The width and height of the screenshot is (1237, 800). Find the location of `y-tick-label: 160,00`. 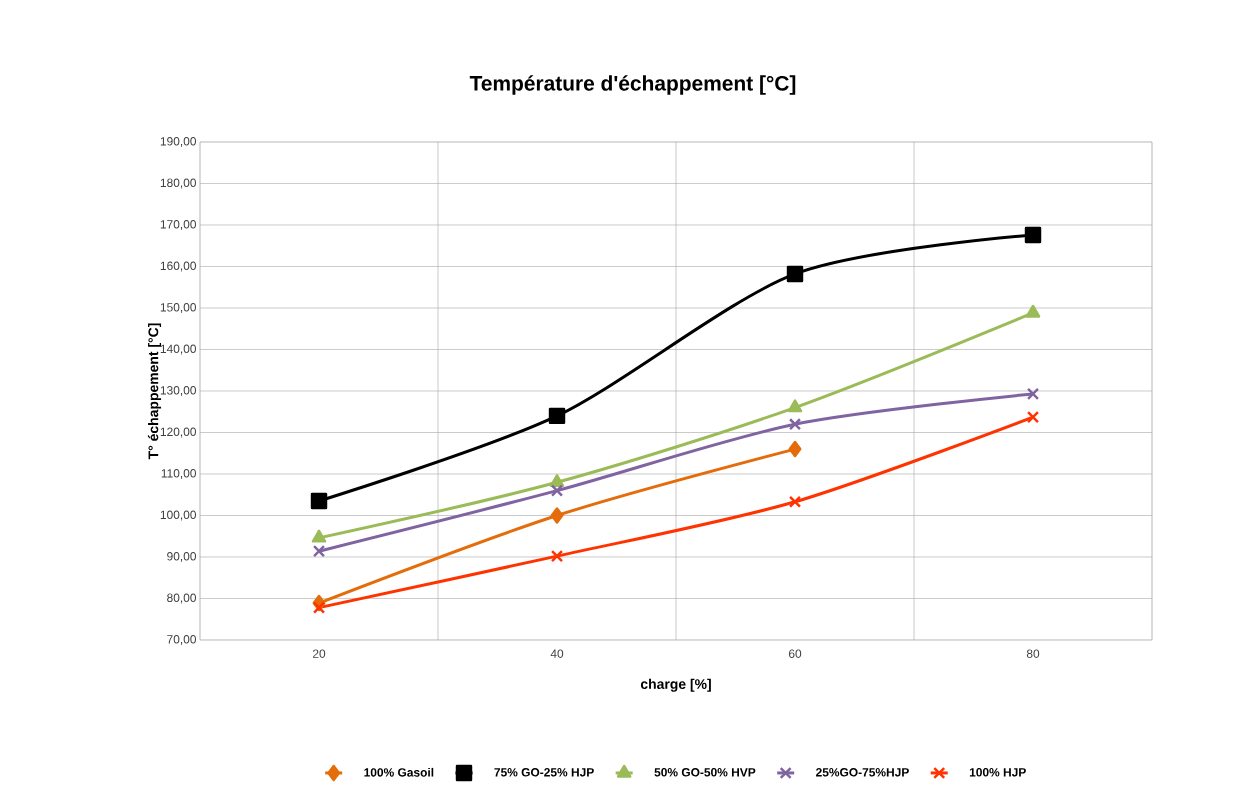

y-tick-label: 160,00 is located at coordinates (178, 266).